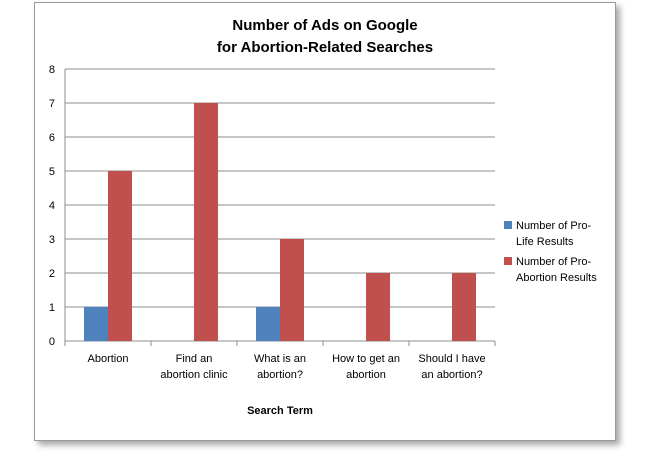  What do you see at coordinates (108, 359) in the screenshot?
I see `x-tick-label: Abortion` at bounding box center [108, 359].